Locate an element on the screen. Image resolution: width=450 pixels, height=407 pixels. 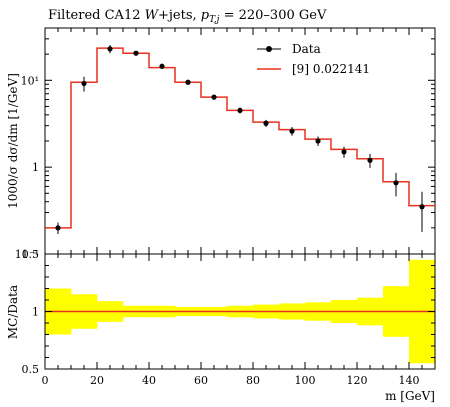
chart-title: Filtered CA12 W+jets, pT,j = 220–300 GeV is located at coordinates (187, 16).